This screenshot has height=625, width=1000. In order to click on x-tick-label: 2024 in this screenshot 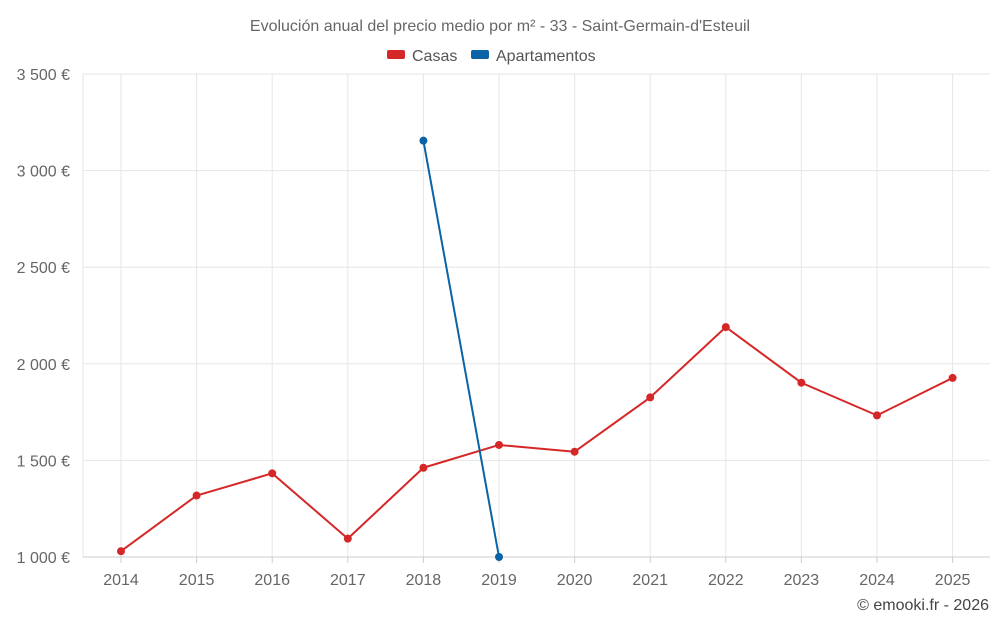, I will do `click(877, 580)`.